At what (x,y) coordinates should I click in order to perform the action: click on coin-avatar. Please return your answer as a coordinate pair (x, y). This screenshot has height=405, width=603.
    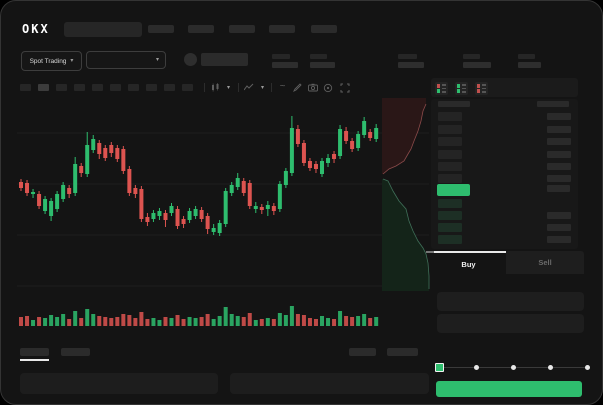
    Looking at the image, I should click on (190, 59).